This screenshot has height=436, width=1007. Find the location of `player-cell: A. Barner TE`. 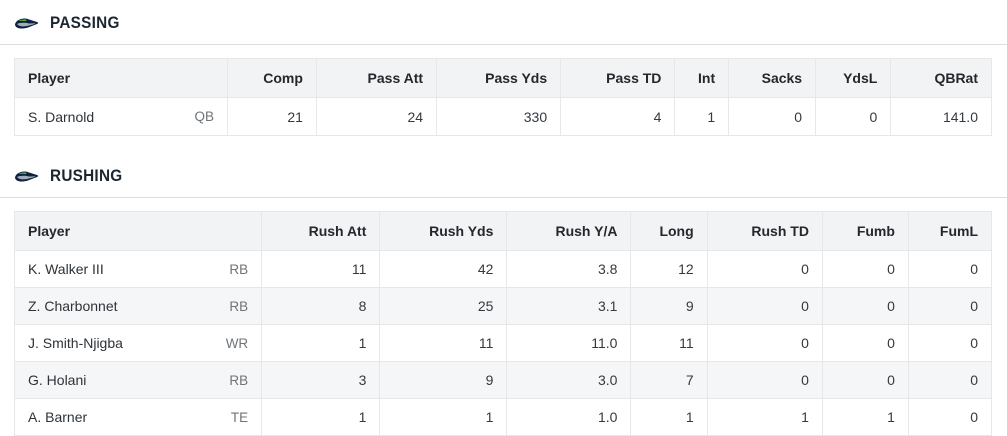

player-cell: A. Barner TE is located at coordinates (138, 417).